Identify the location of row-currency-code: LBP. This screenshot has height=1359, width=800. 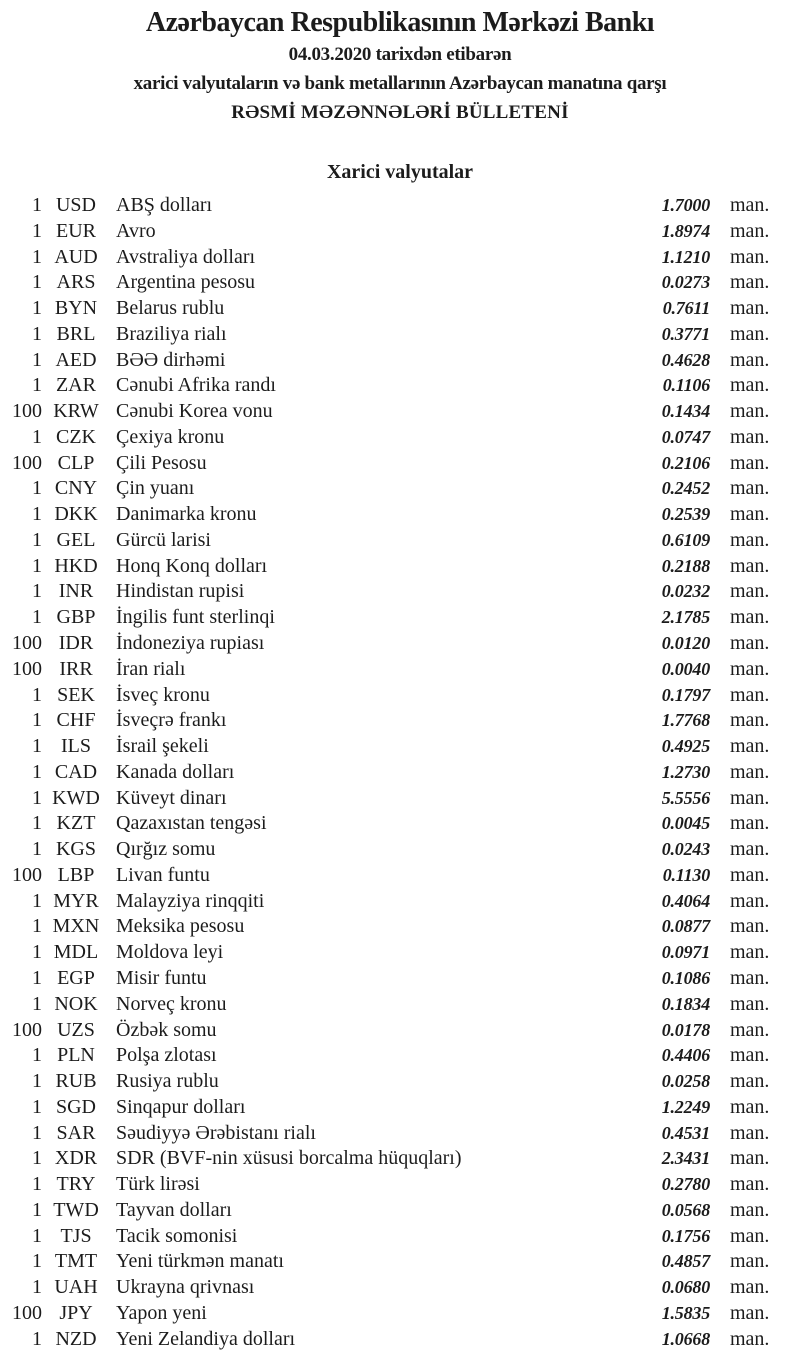
(76, 874).